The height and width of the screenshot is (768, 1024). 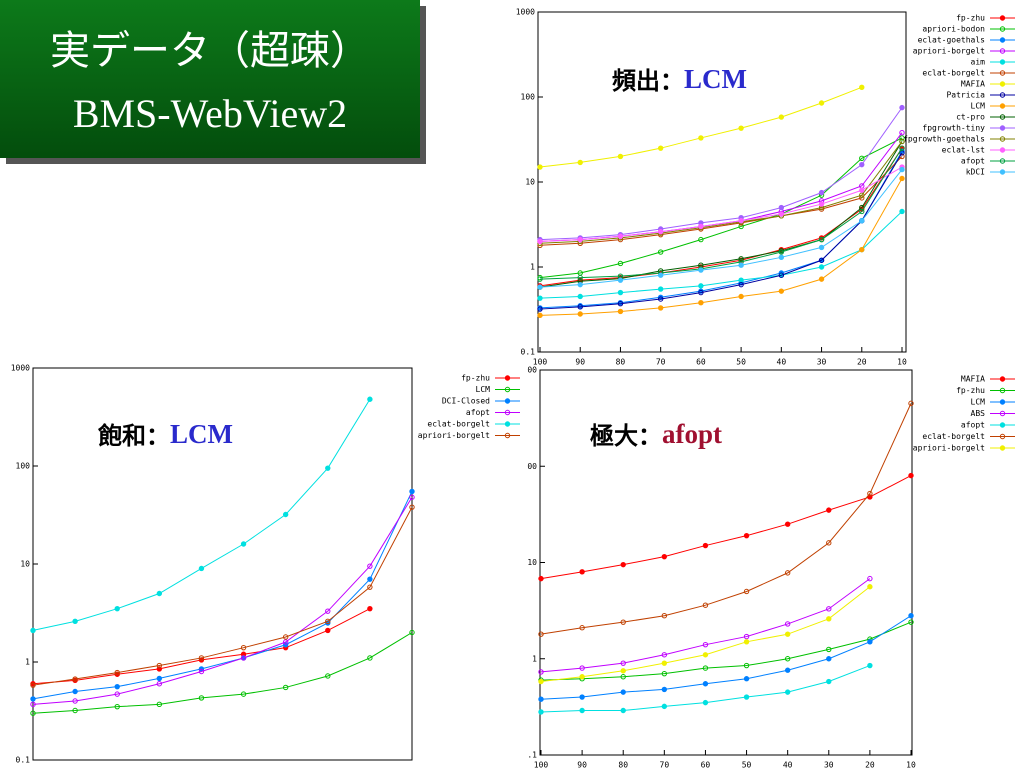 I want to click on legend-label: kDCI, so click(x=975, y=172).